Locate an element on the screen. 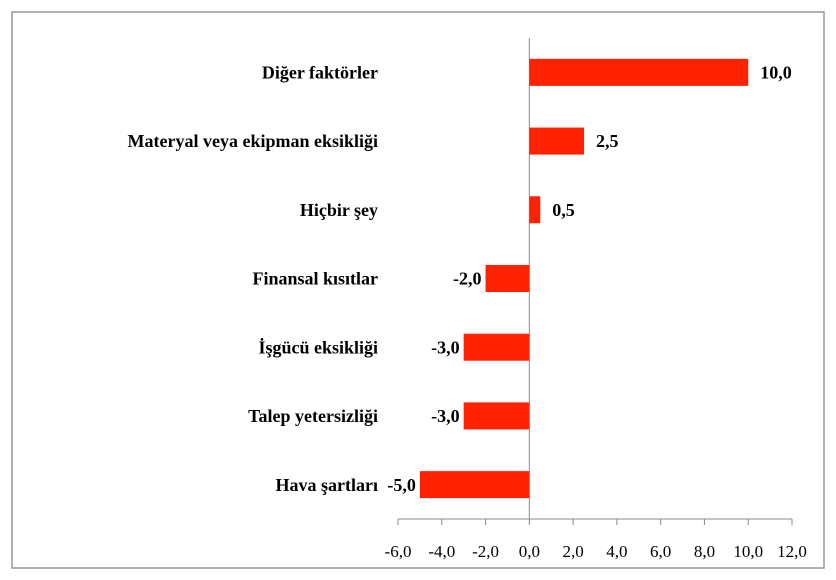 This screenshot has height=580, width=836. category-label: İşgücü eksikliği is located at coordinates (318, 347).